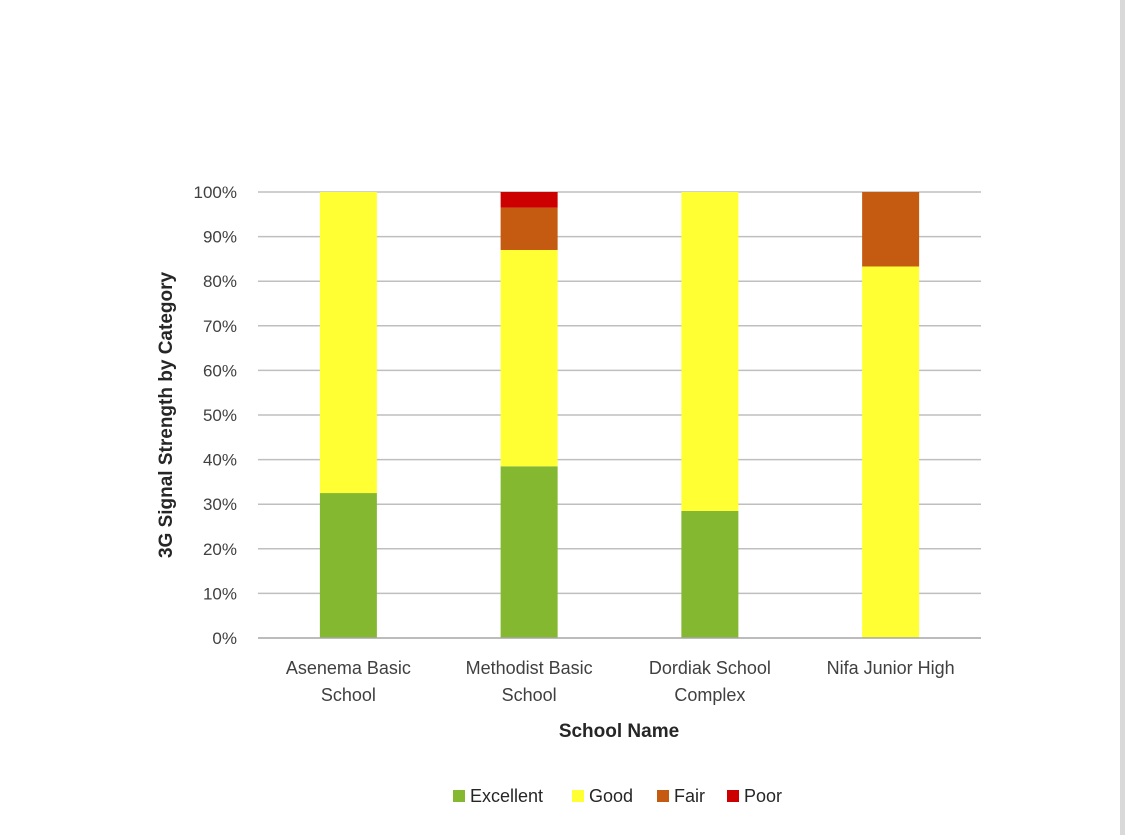 The image size is (1125, 835). What do you see at coordinates (166, 415) in the screenshot?
I see `y-axis-title: 3G Signal Strength by Category` at bounding box center [166, 415].